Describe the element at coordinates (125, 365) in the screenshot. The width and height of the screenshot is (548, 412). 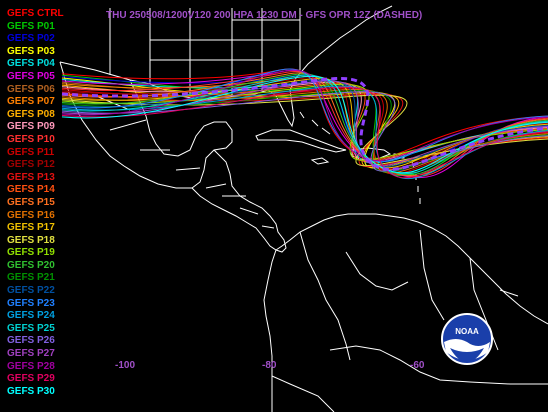
I see `longitude-label-minus100: -100` at that location.